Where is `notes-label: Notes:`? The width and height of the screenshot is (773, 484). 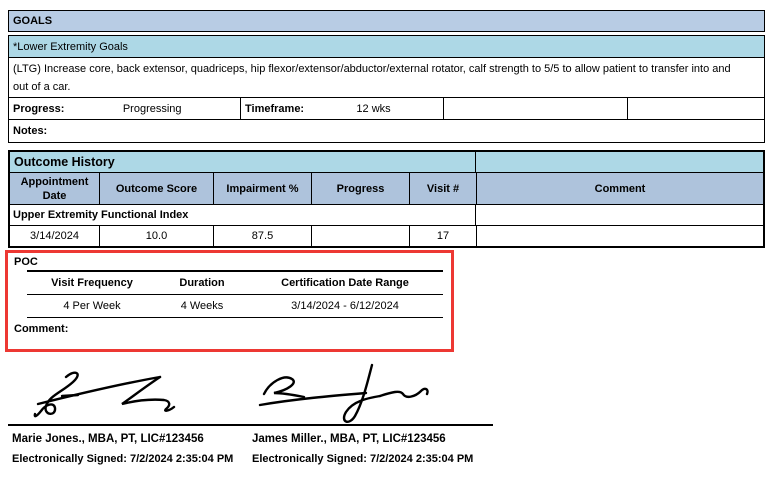
notes-label: Notes: is located at coordinates (30, 131).